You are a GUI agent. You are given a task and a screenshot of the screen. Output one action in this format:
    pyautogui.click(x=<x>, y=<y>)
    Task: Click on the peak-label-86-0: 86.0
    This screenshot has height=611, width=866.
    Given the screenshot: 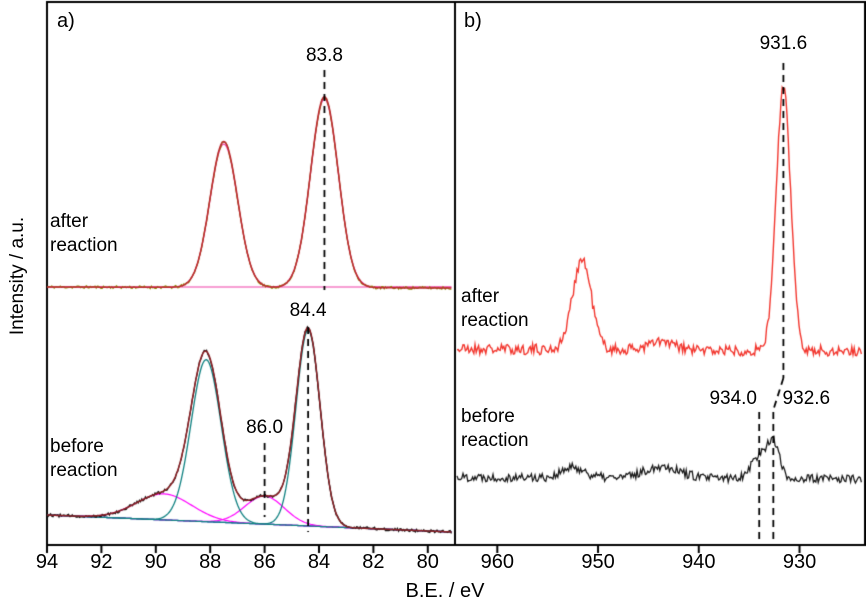 What is the action you would take?
    pyautogui.click(x=265, y=427)
    